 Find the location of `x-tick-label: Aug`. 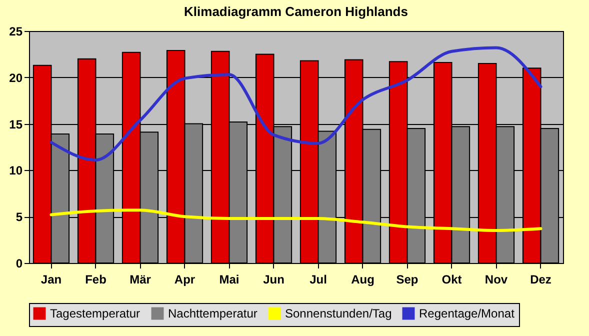

x-tick-label: Aug is located at coordinates (362, 279).